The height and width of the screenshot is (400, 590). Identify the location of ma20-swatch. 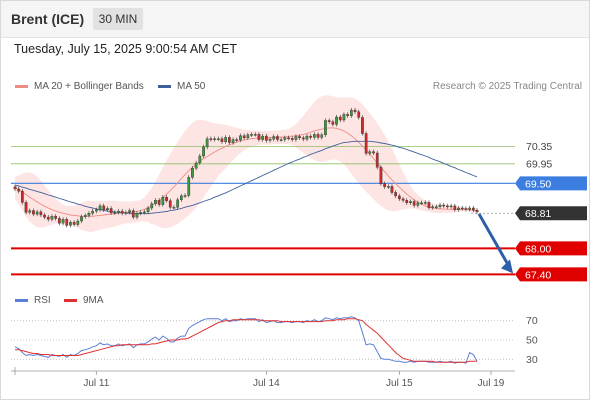
(21, 86).